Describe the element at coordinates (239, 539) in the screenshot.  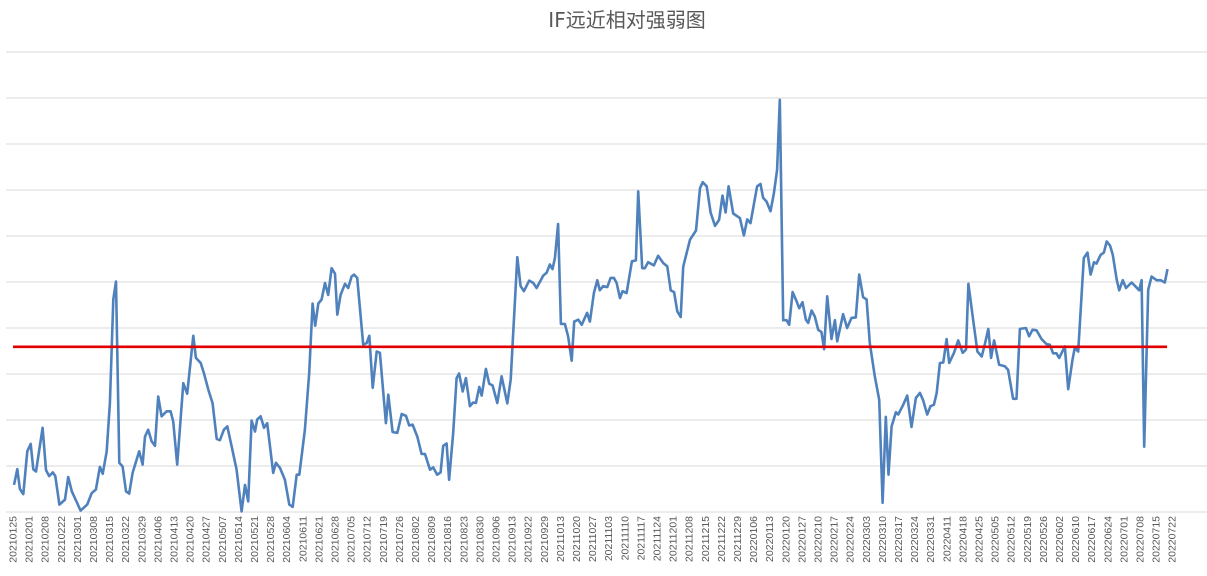
I see `x-tick-label: 20210514` at that location.